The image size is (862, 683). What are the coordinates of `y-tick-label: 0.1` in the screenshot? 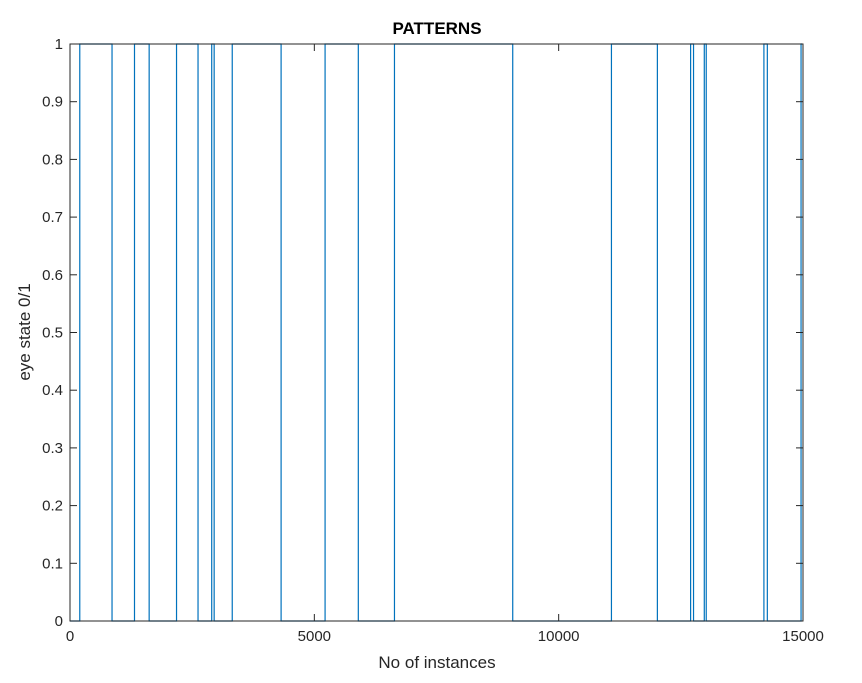 It's located at (52, 563).